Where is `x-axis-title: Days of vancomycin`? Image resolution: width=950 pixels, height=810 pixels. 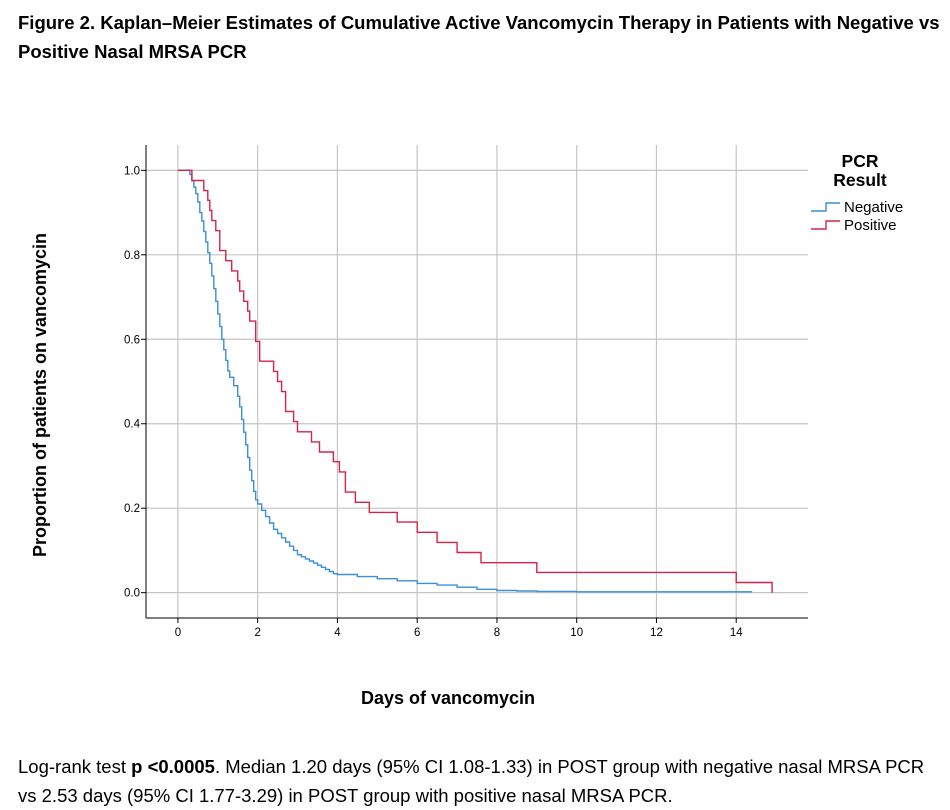 x-axis-title: Days of vancomycin is located at coordinates (448, 698).